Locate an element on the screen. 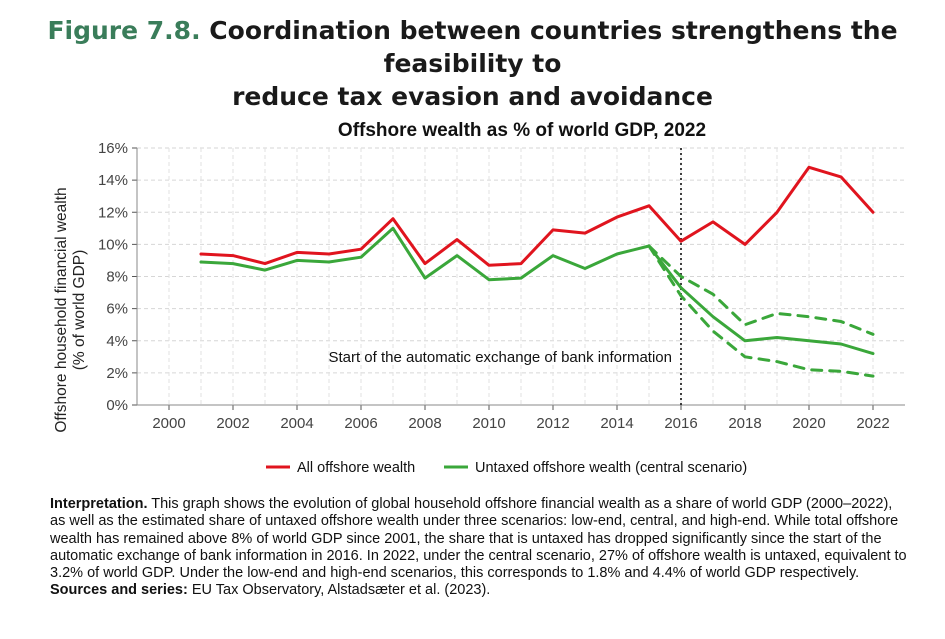 The height and width of the screenshot is (639, 945). x-tick-label: 2008 is located at coordinates (424, 423).